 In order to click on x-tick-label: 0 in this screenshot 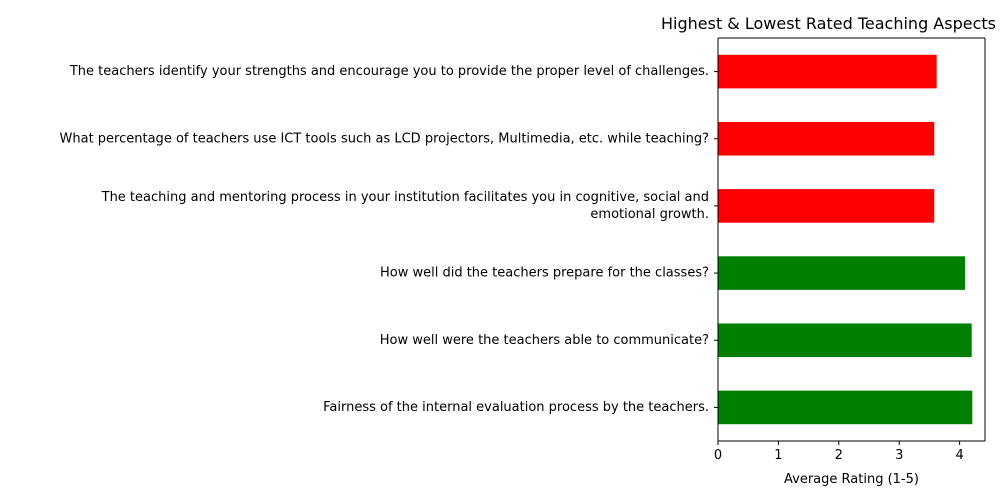, I will do `click(718, 455)`.